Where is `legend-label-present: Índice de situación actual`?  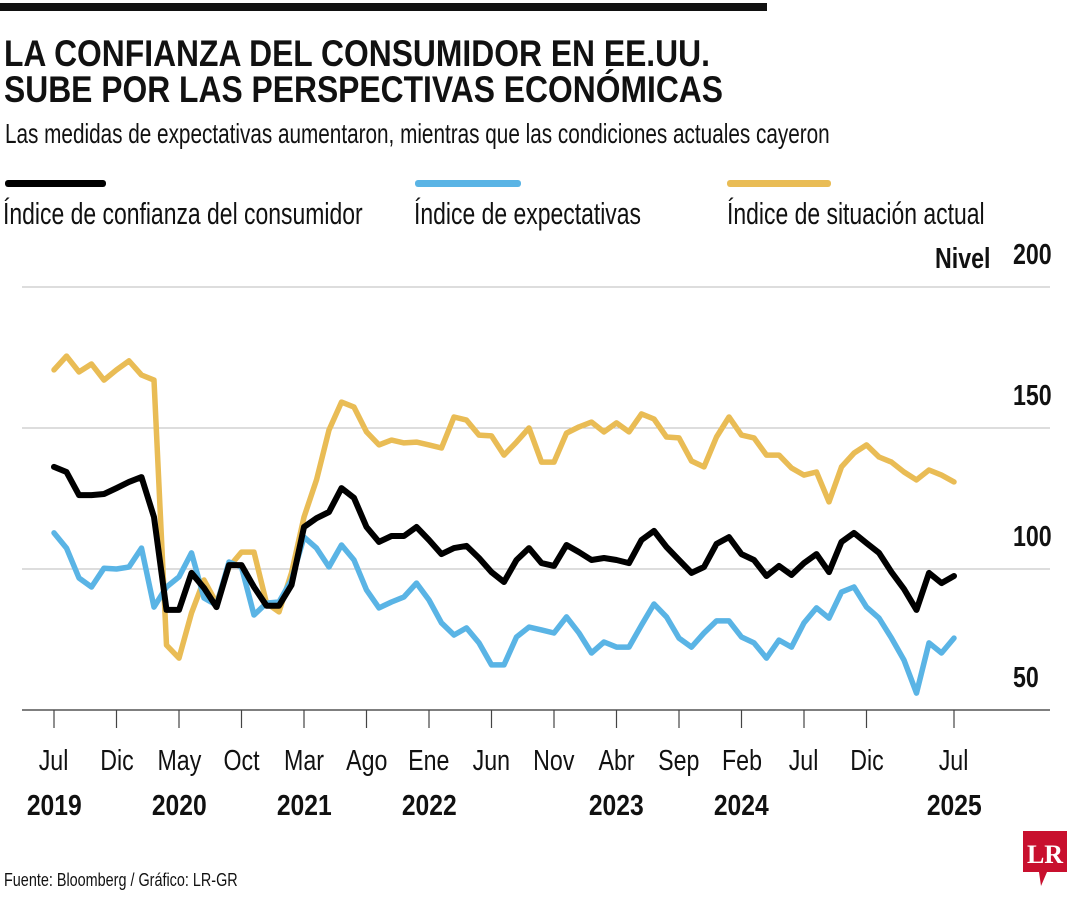 legend-label-present: Índice de situación actual is located at coordinates (856, 213).